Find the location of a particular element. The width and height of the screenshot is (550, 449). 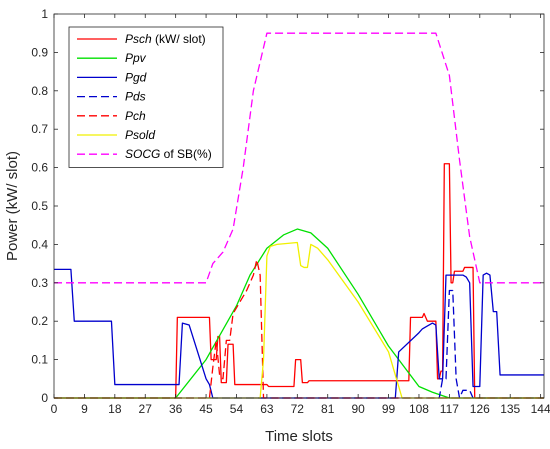

x-tick-label: 63 is located at coordinates (267, 409).